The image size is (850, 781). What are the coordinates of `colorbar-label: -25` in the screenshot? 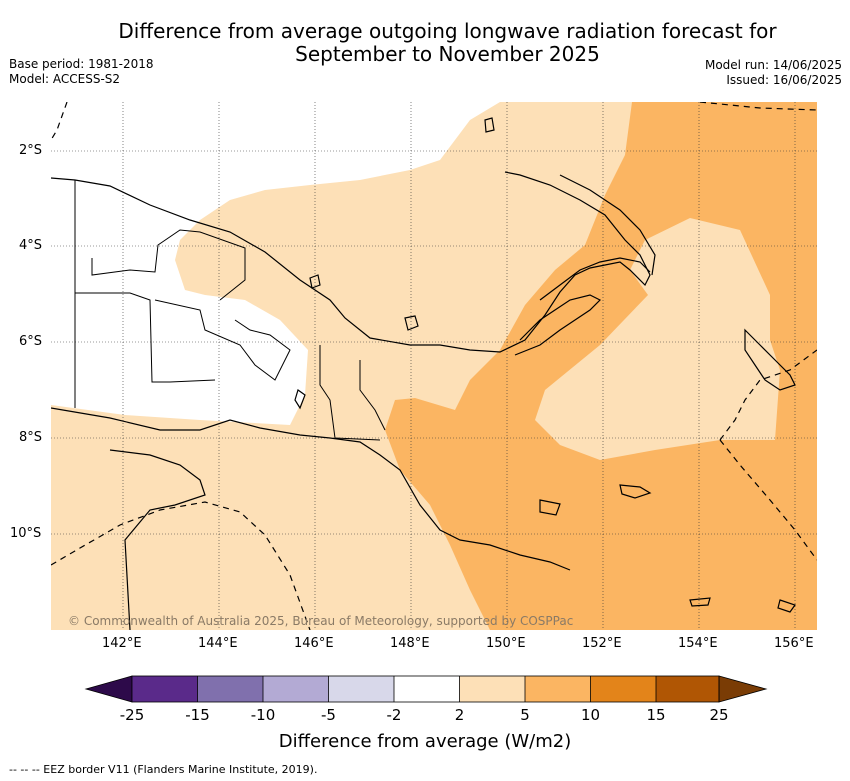 It's located at (132, 715).